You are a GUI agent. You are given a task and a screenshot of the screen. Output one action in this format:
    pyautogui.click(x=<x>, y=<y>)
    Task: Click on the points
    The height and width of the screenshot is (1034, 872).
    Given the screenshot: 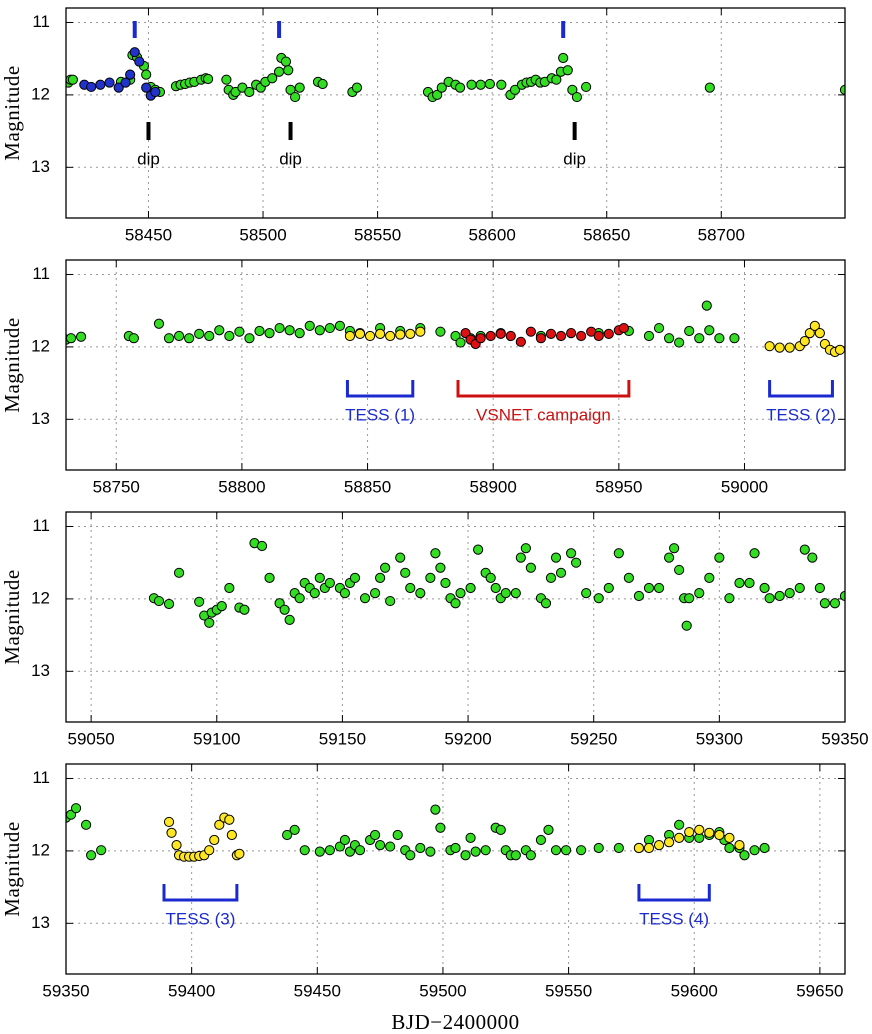 What is the action you would take?
    pyautogui.click(x=496, y=584)
    